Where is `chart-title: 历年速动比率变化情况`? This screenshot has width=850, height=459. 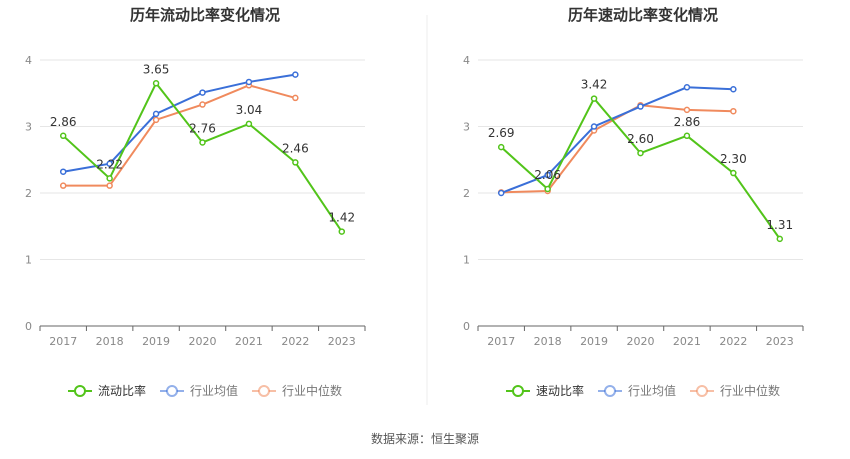 chart-title: 历年速动比率变化情况 is located at coordinates (643, 15).